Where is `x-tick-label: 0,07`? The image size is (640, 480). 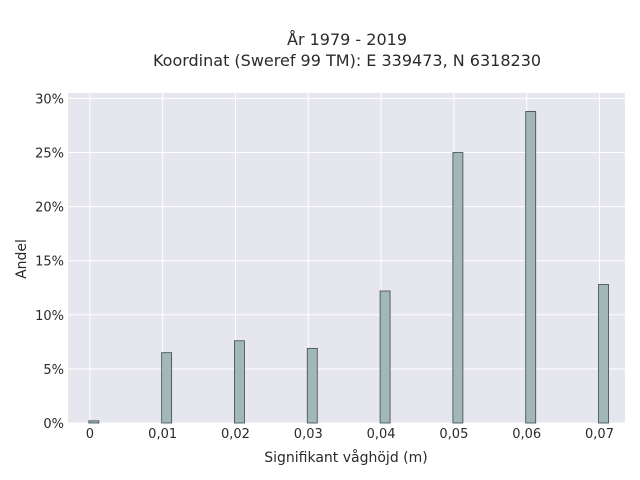
x-tick-label: 0,07 is located at coordinates (599, 434).